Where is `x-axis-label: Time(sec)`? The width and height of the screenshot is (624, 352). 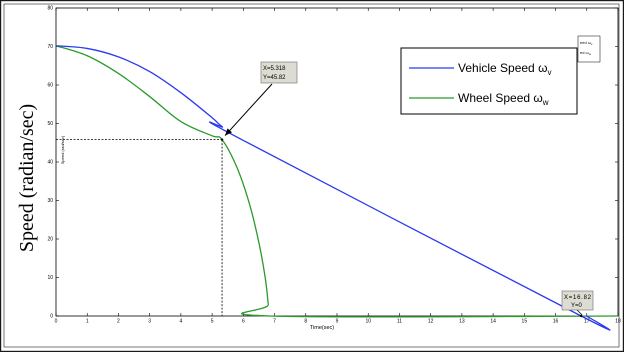 x-axis-label: Time(sec) is located at coordinates (322, 328).